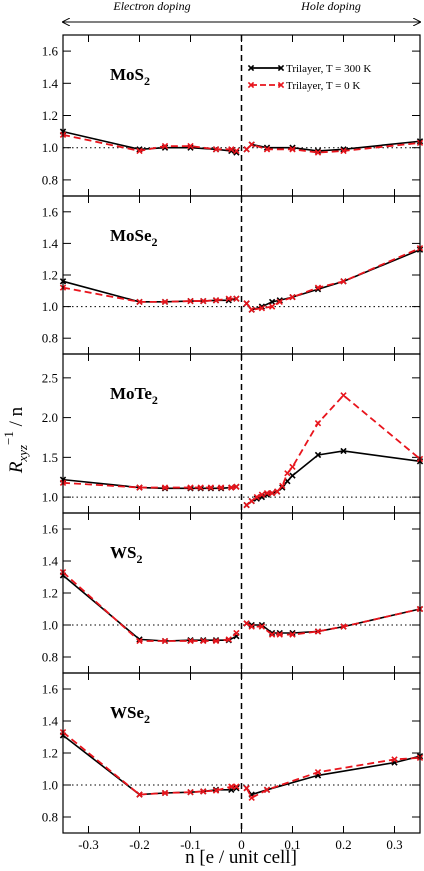  I want to click on electron-doping-label: Electron doping, so click(151, 6).